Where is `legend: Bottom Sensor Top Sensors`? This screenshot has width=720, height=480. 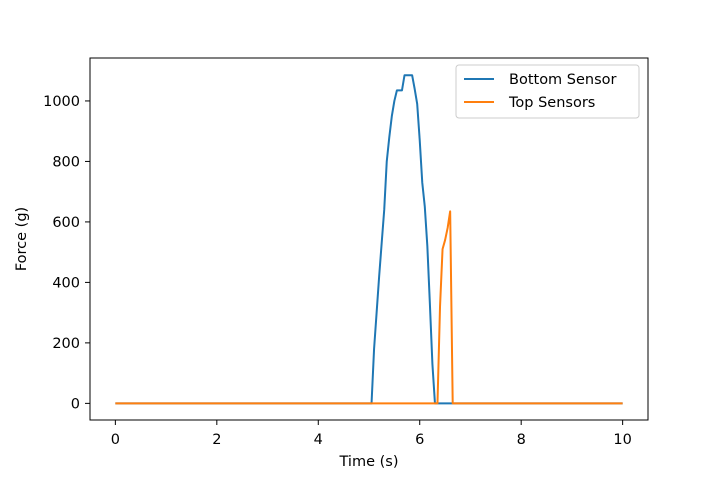
legend: Bottom Sensor Top Sensors is located at coordinates (547, 91).